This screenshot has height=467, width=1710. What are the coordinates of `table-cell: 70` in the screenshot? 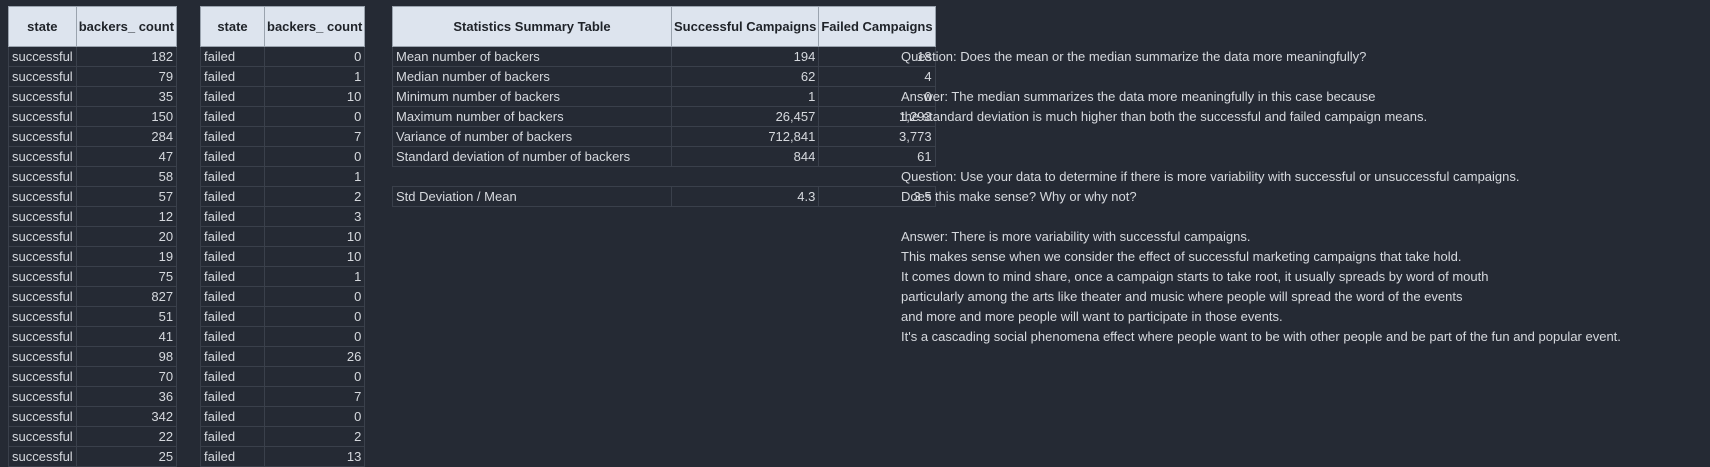 It's located at (127, 376).